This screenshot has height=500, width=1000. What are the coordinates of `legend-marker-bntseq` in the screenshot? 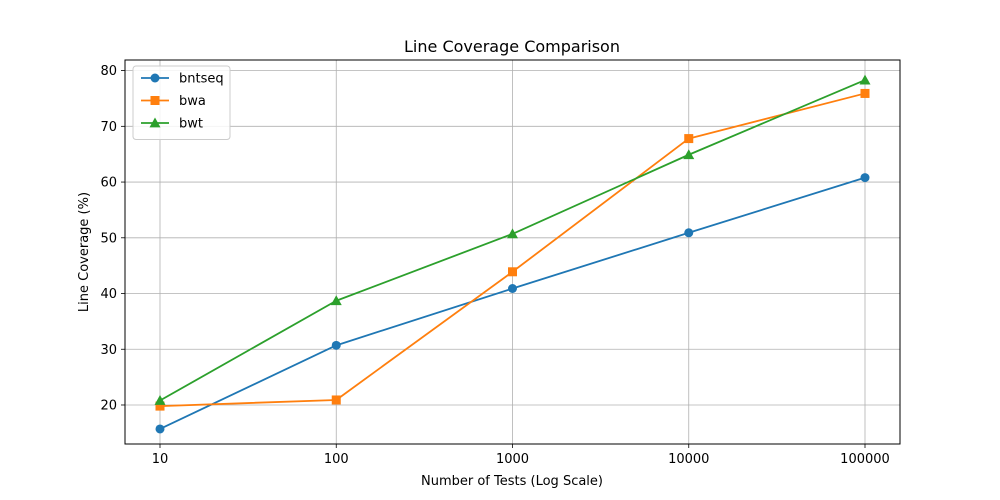 It's located at (155, 78).